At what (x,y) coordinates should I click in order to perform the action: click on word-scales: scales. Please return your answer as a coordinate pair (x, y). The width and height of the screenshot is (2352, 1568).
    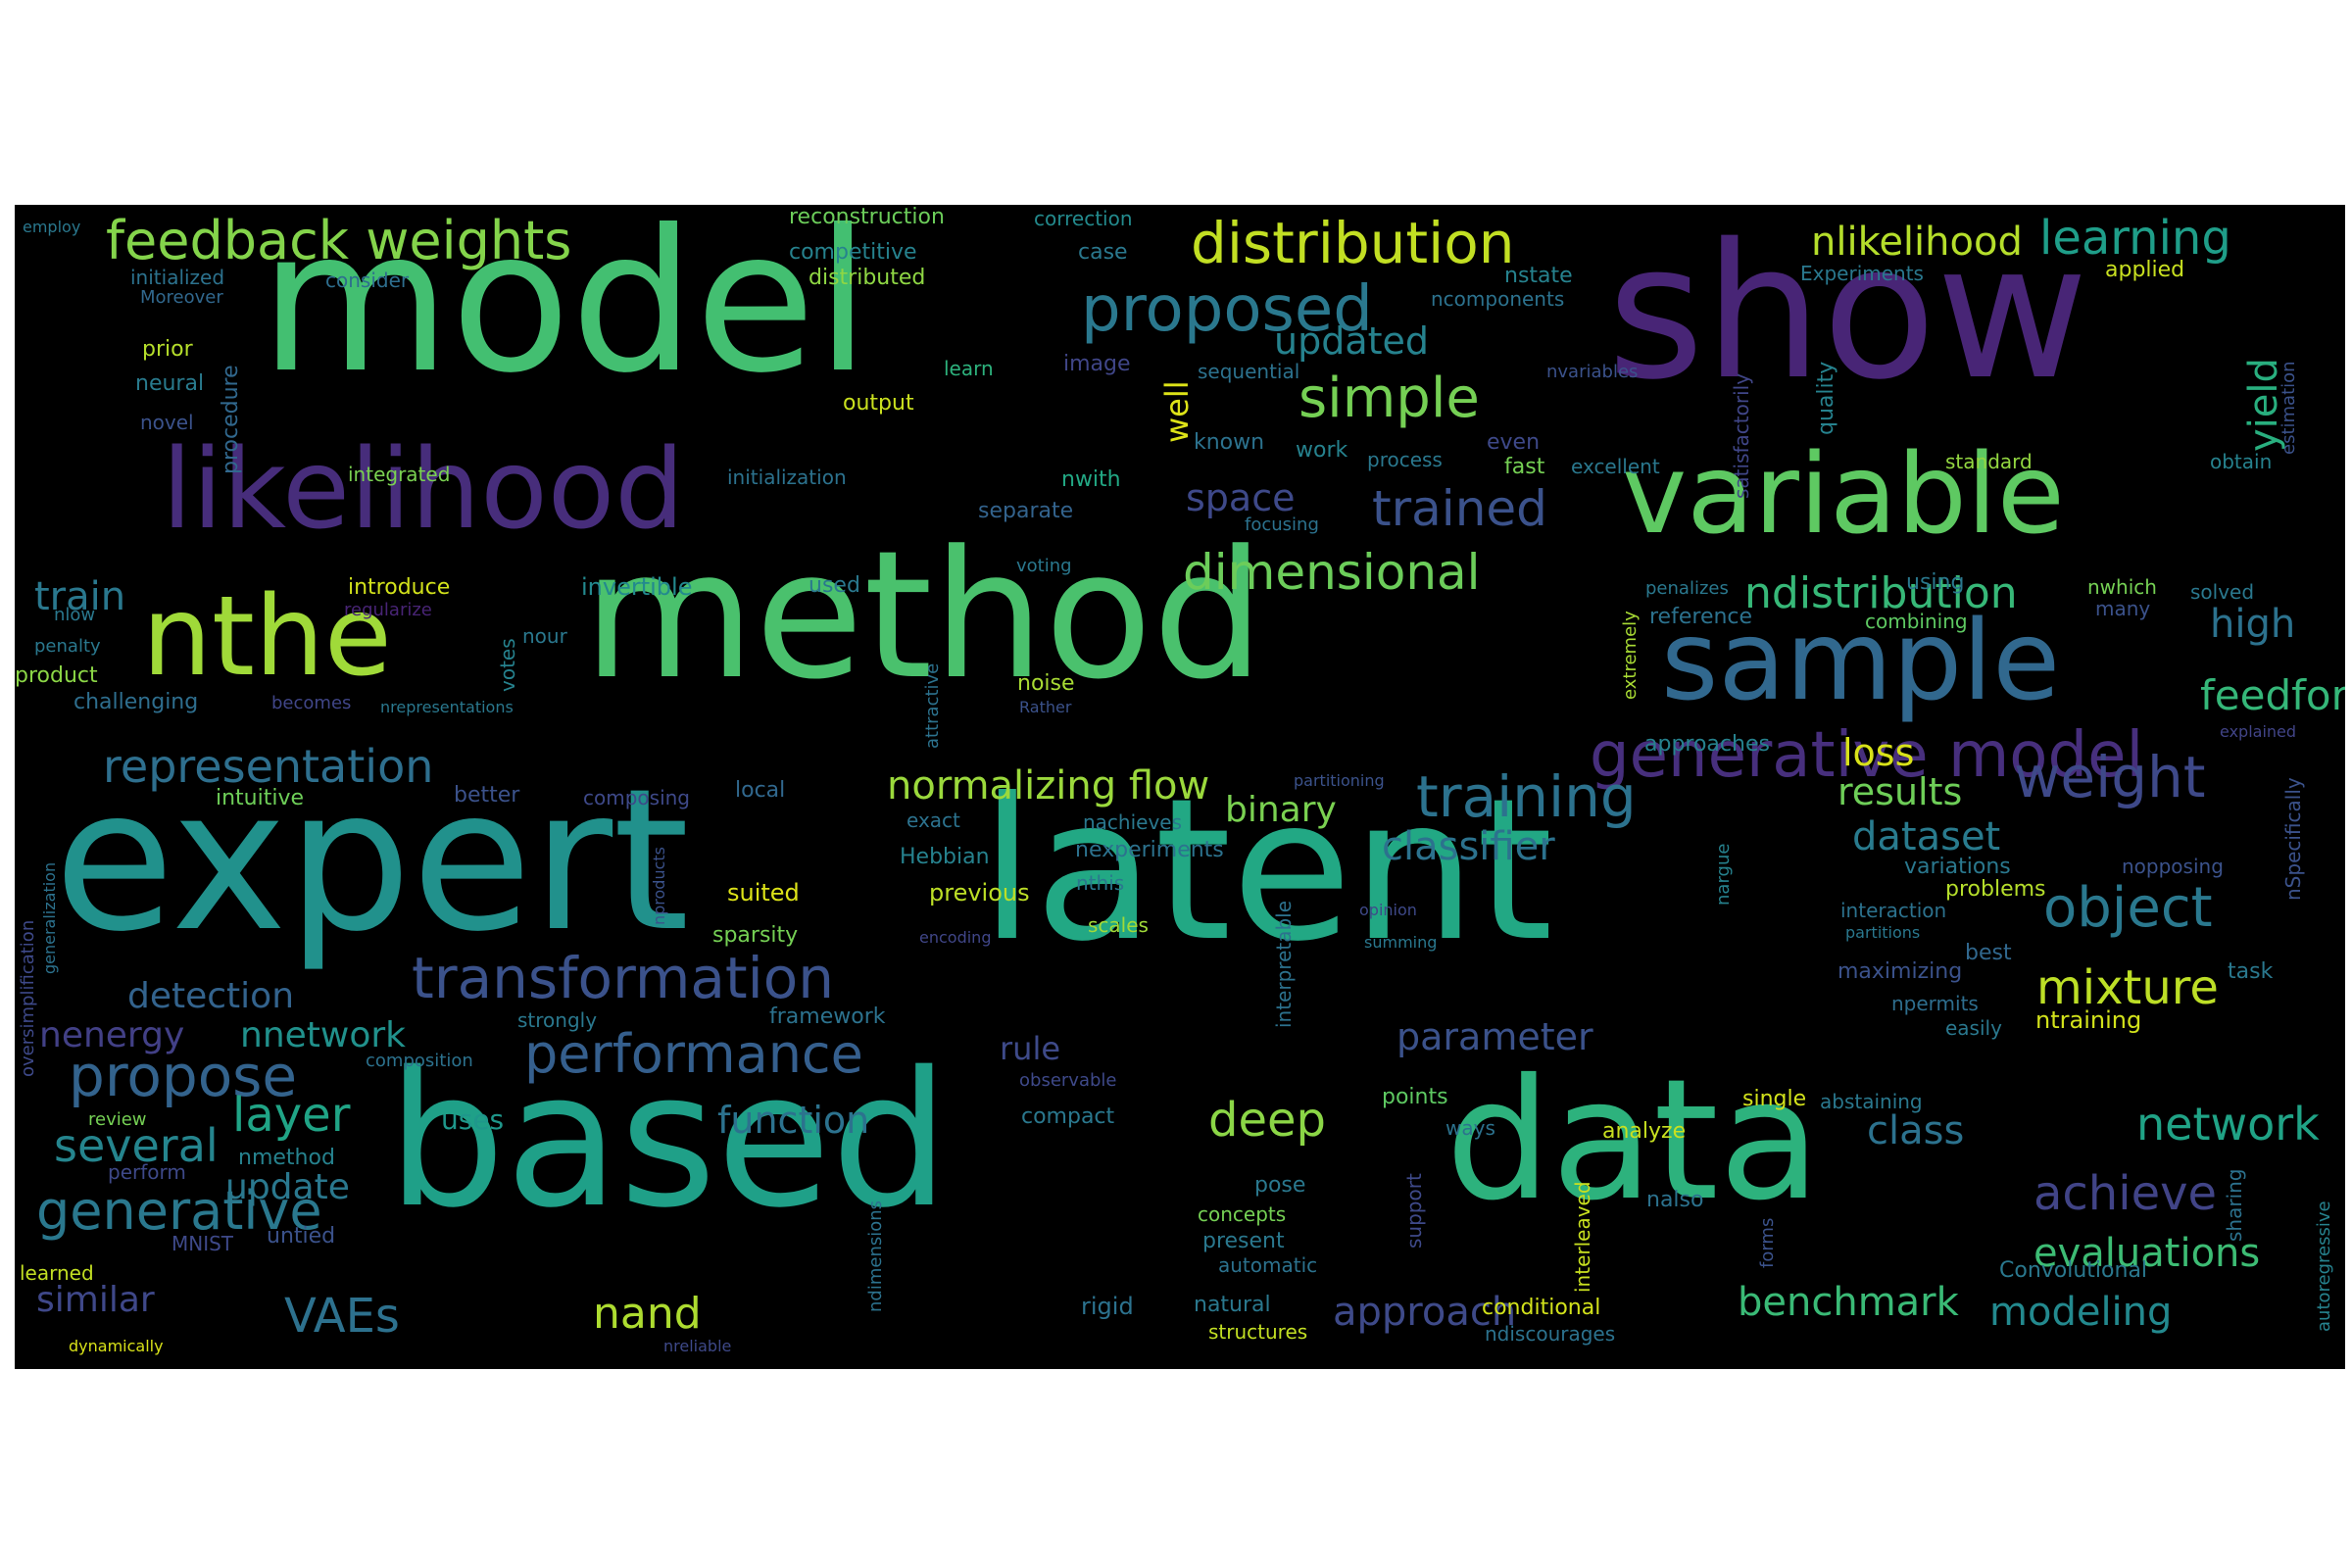
    Looking at the image, I should click on (1118, 925).